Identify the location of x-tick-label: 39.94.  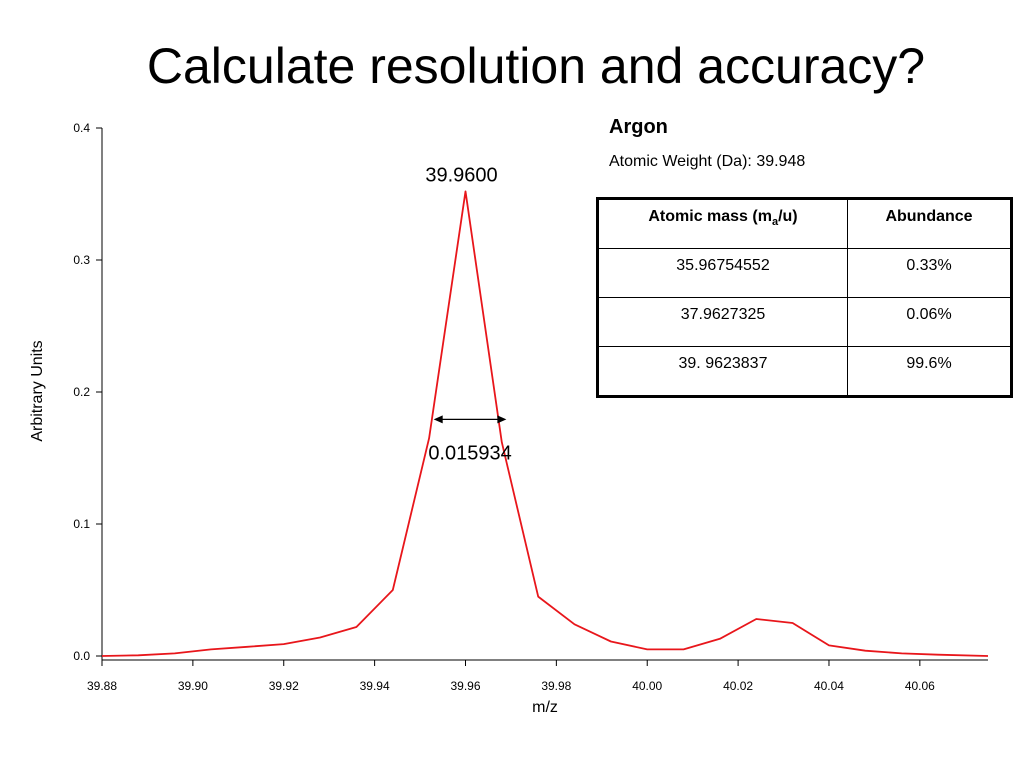
(375, 686).